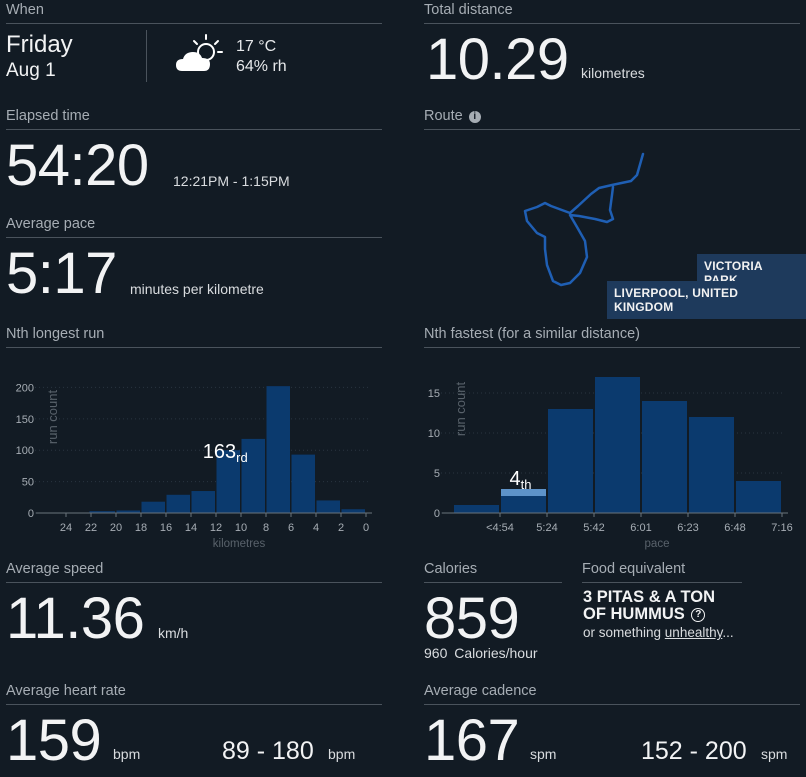  What do you see at coordinates (25, 388) in the screenshot?
I see `y-tick-label: 200` at bounding box center [25, 388].